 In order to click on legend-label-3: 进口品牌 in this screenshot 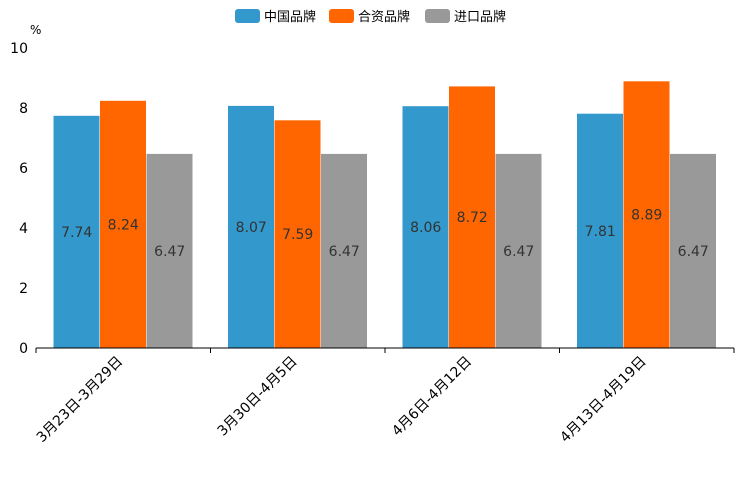, I will do `click(480, 17)`.